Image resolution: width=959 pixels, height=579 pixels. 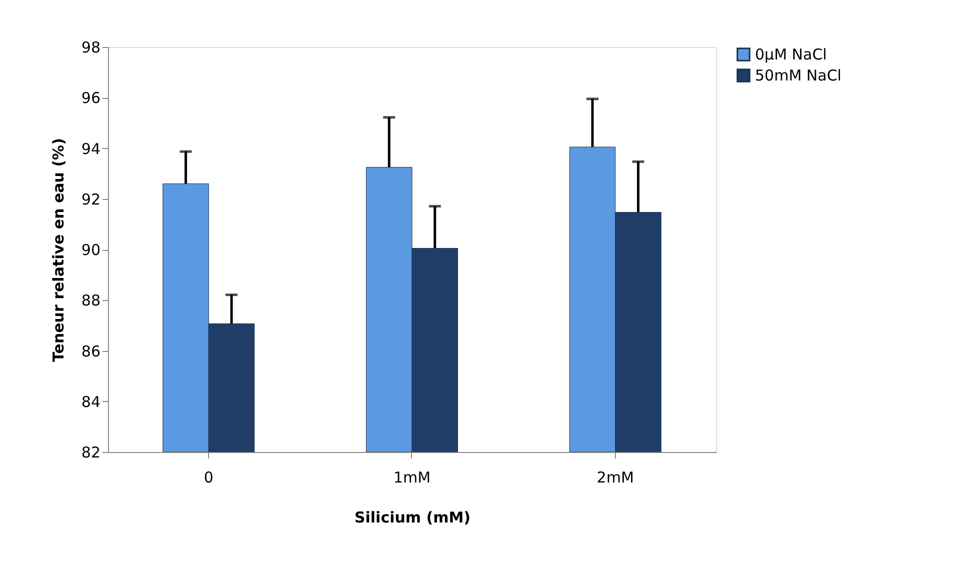 What do you see at coordinates (798, 75) in the screenshot?
I see `legend-label: 50mM NaCl` at bounding box center [798, 75].